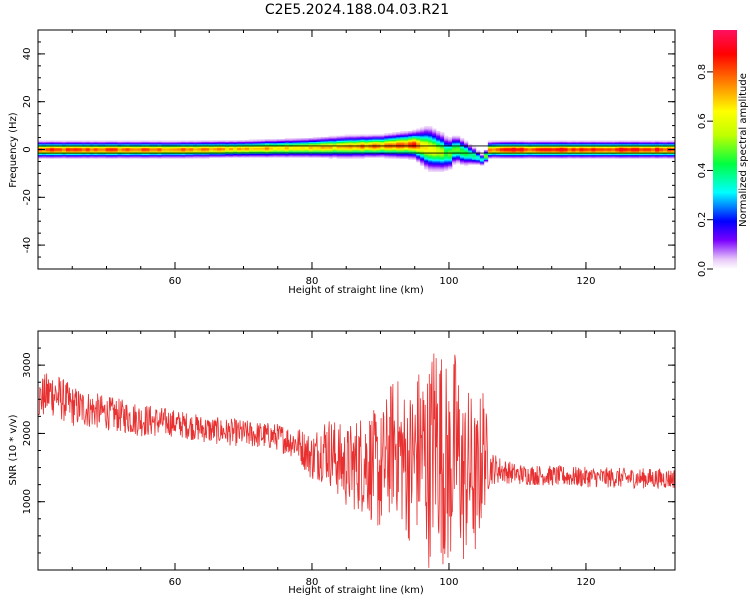 The width and height of the screenshot is (750, 600). I want to click on colorbar-label: Normalized spectral amplitude, so click(743, 150).